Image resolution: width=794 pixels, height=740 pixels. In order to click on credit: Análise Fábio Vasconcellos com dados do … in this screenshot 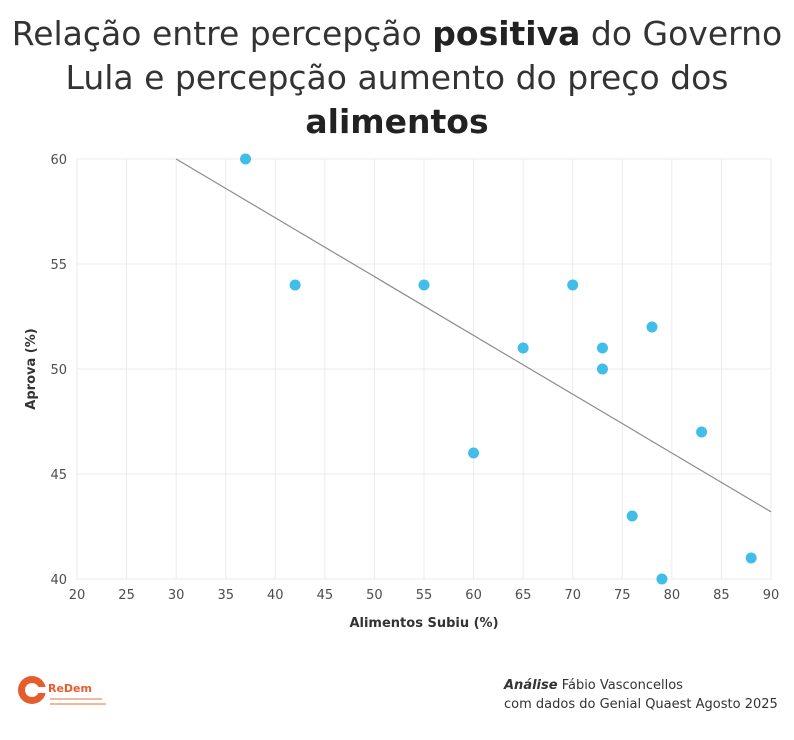, I will do `click(641, 695)`.